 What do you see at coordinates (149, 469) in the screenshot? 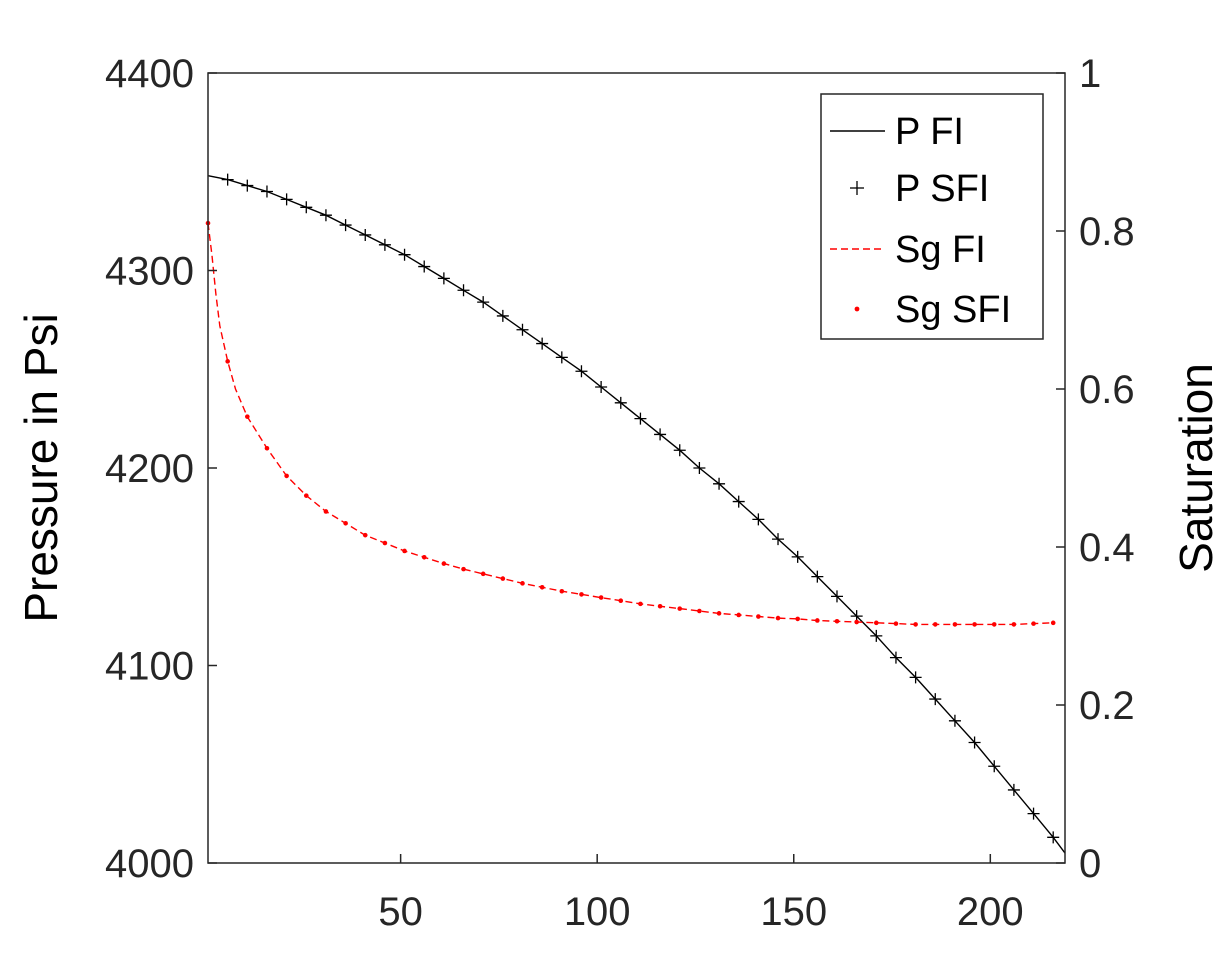
I see `y-tick-label: 4200` at bounding box center [149, 469].